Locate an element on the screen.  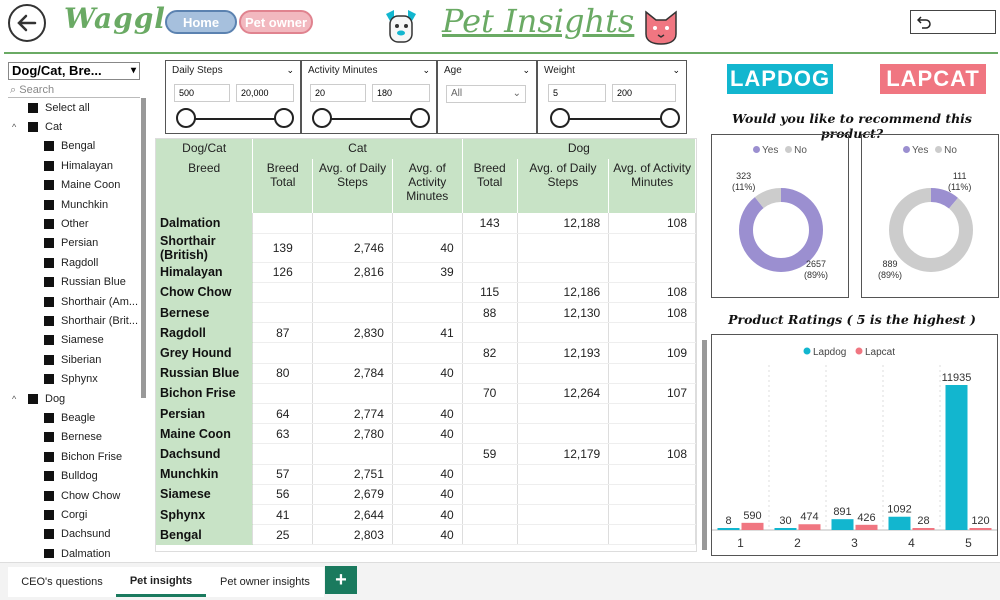
table-row: Chow Chow 115 12,186 108 is located at coordinates (426, 293).